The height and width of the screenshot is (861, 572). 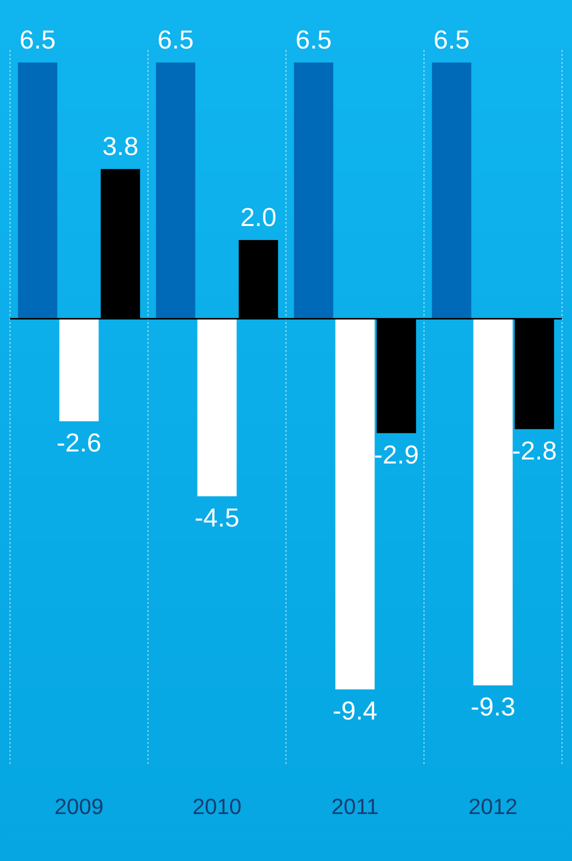 What do you see at coordinates (79, 442) in the screenshot?
I see `data-label: -2.6` at bounding box center [79, 442].